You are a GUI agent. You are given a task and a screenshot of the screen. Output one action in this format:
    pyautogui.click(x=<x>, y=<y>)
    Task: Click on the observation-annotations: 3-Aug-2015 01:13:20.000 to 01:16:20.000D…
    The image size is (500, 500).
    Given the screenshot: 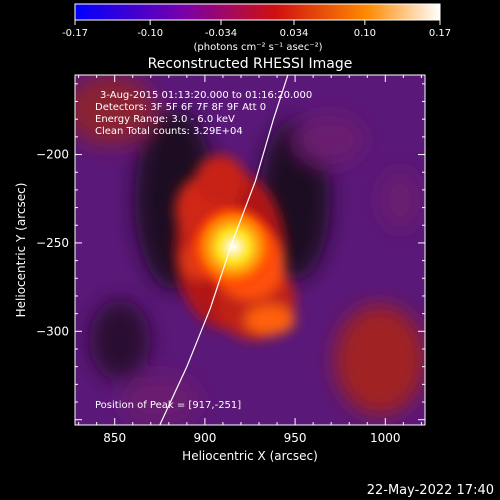 What is the action you would take?
    pyautogui.click(x=203, y=113)
    